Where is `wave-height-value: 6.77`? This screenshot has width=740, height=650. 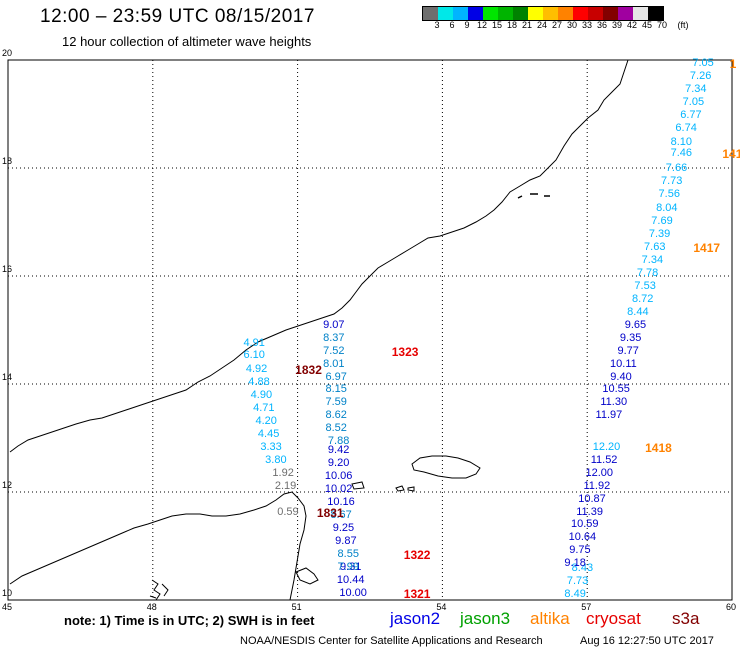 wave-height-value: 6.77 is located at coordinates (691, 115).